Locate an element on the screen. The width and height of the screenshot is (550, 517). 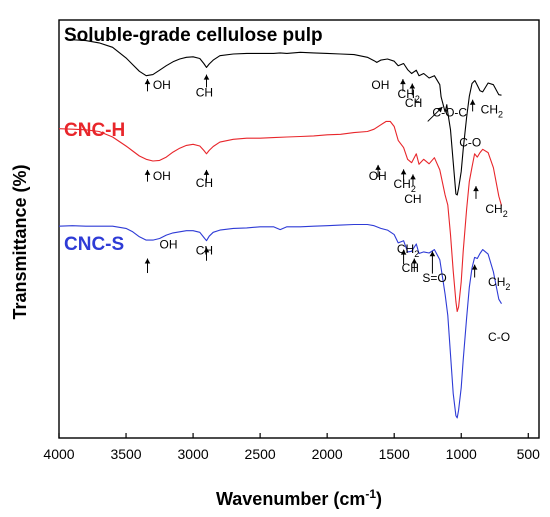
x-axis-ticks: 4000 3500 3000 2500 2000 1500 1000 500 is located at coordinates (291, 447).